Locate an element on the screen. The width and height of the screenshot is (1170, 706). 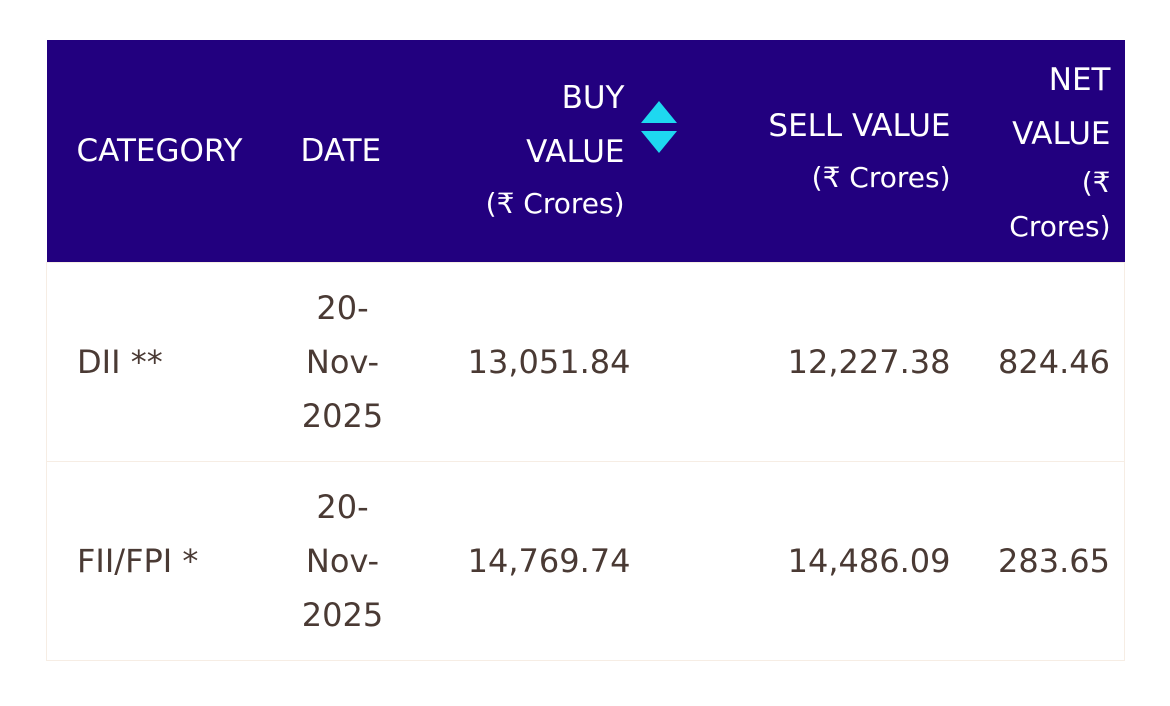
header-net-value: NET VALUE (₹ Crores) is located at coordinates (1044, 151).